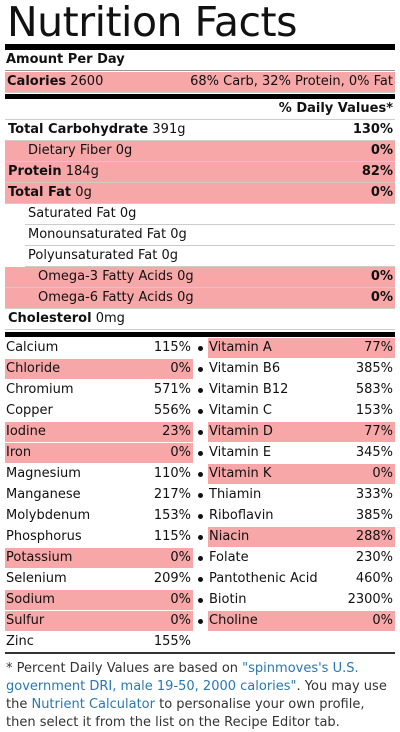 This screenshot has height=732, width=400. What do you see at coordinates (99, 558) in the screenshot?
I see `mineral-cell: Potassium 0%` at bounding box center [99, 558].